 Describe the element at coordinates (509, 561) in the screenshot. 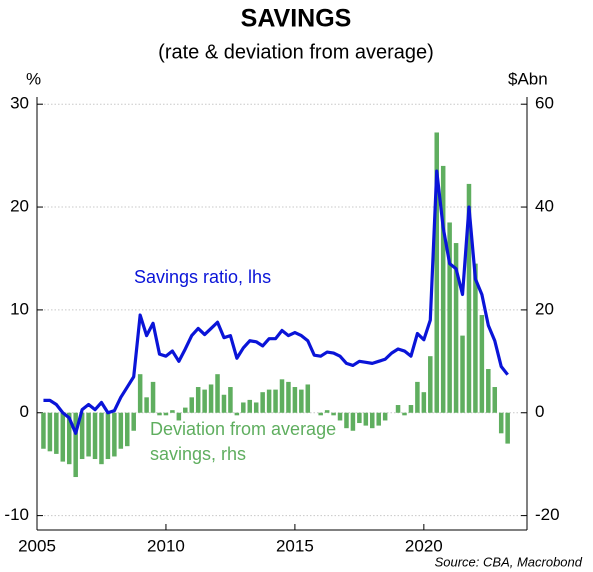

I see `source: Source: CBA, Macrobond` at that location.